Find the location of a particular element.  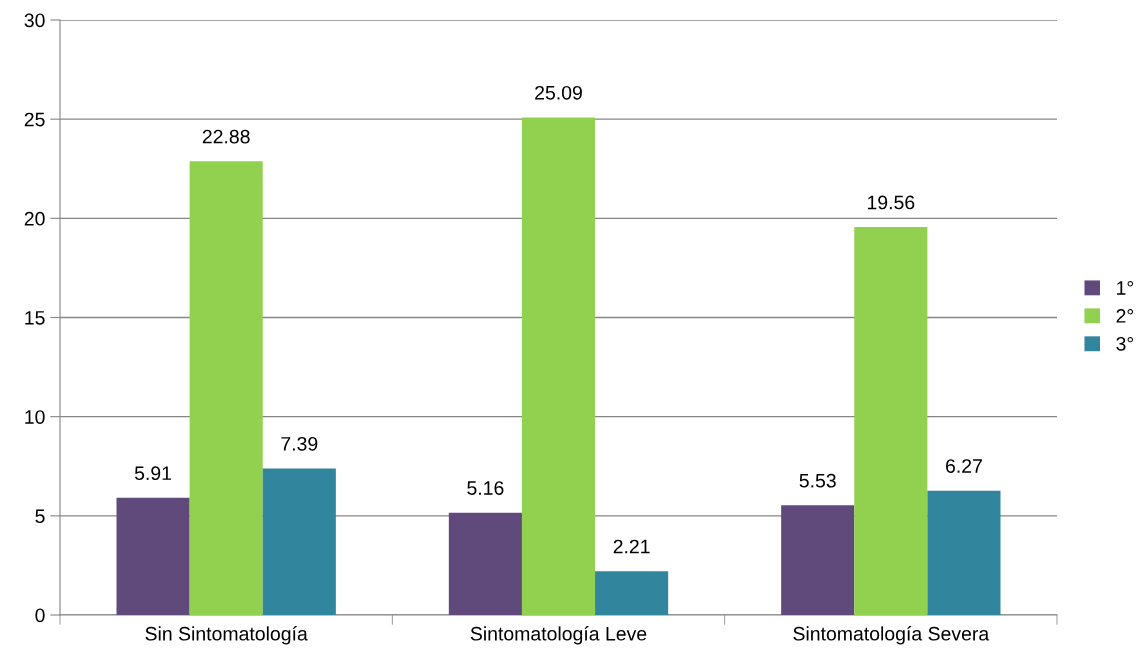

data-label: 5.16 is located at coordinates (485, 488).